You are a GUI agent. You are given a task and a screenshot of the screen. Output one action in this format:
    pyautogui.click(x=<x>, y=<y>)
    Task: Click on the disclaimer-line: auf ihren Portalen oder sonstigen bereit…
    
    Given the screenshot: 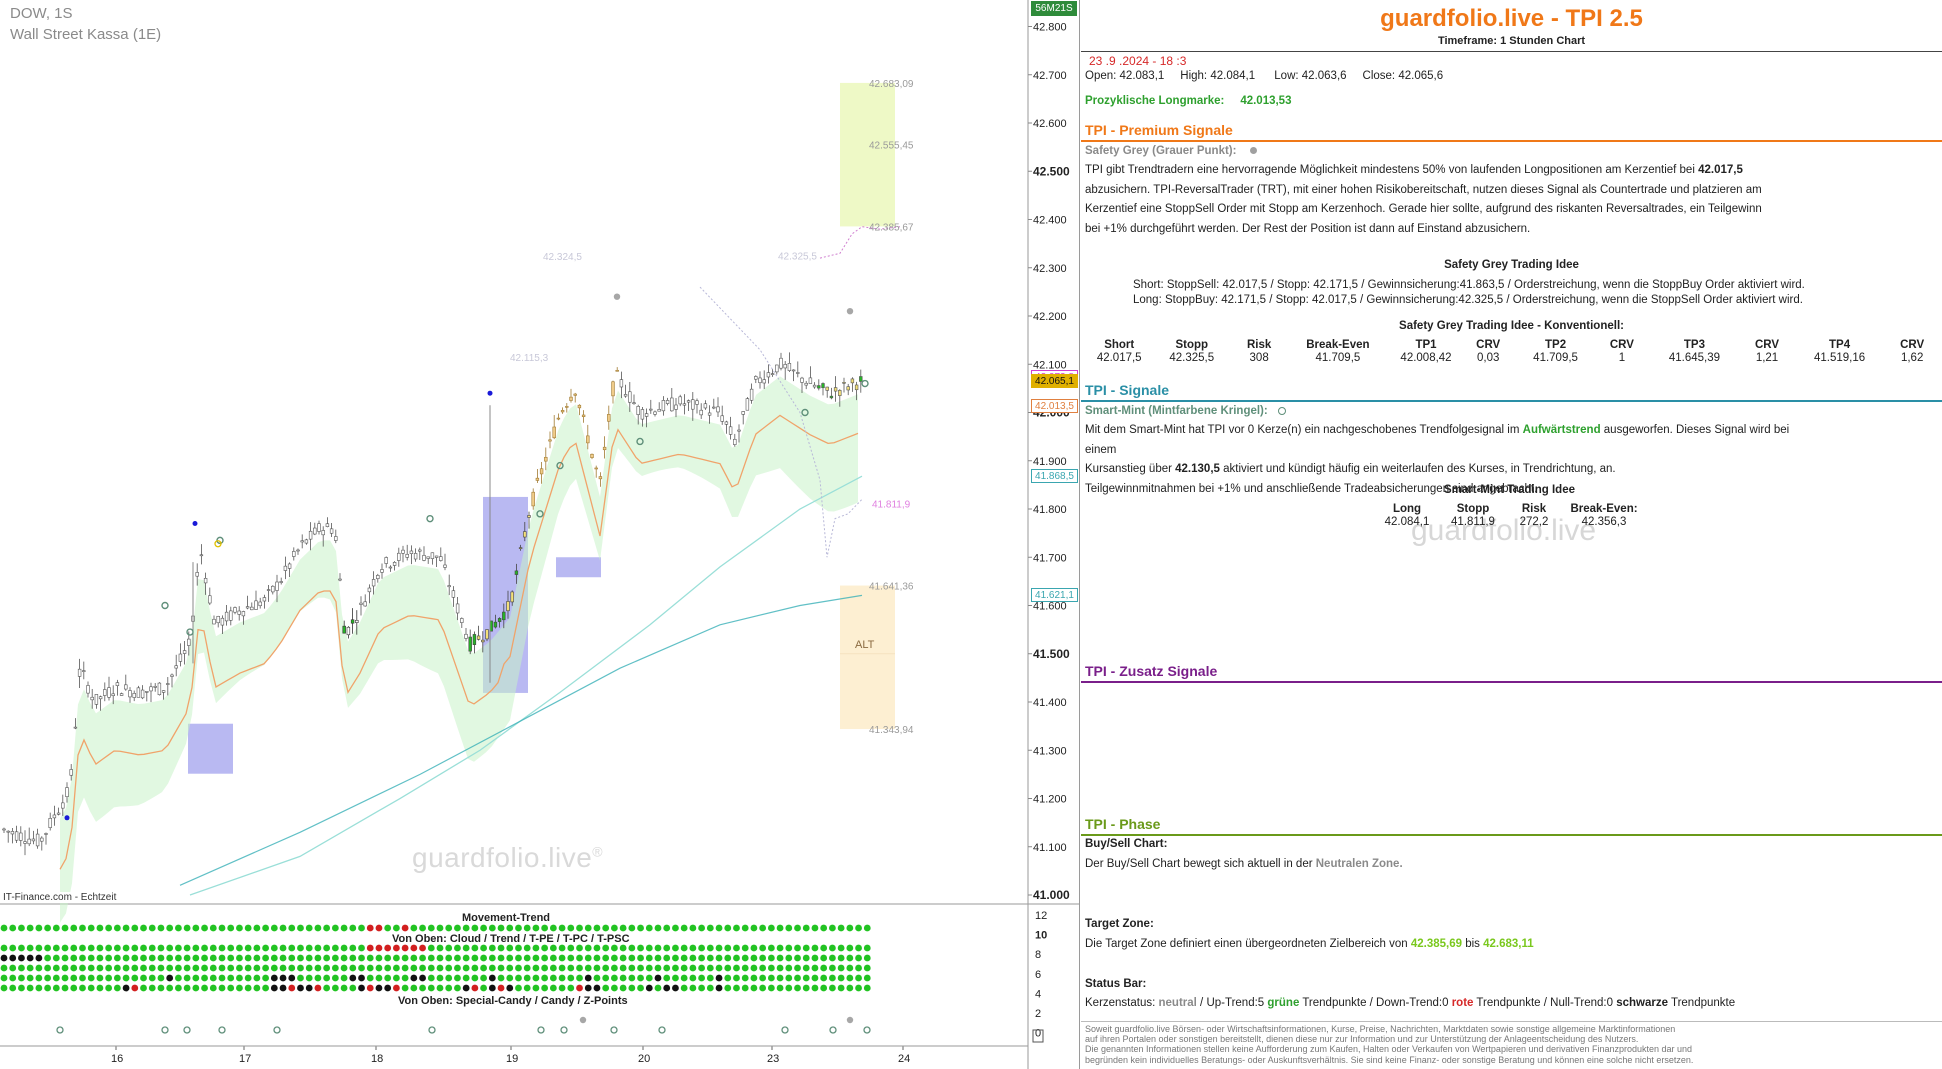 What is the action you would take?
    pyautogui.click(x=1362, y=1039)
    